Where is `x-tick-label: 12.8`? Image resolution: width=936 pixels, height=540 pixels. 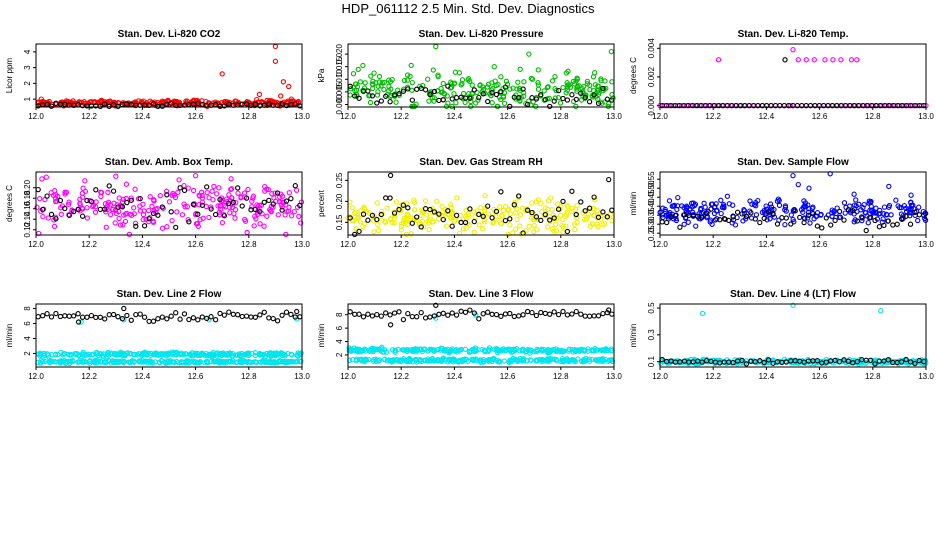 x-tick-label: 12.8 is located at coordinates (249, 376).